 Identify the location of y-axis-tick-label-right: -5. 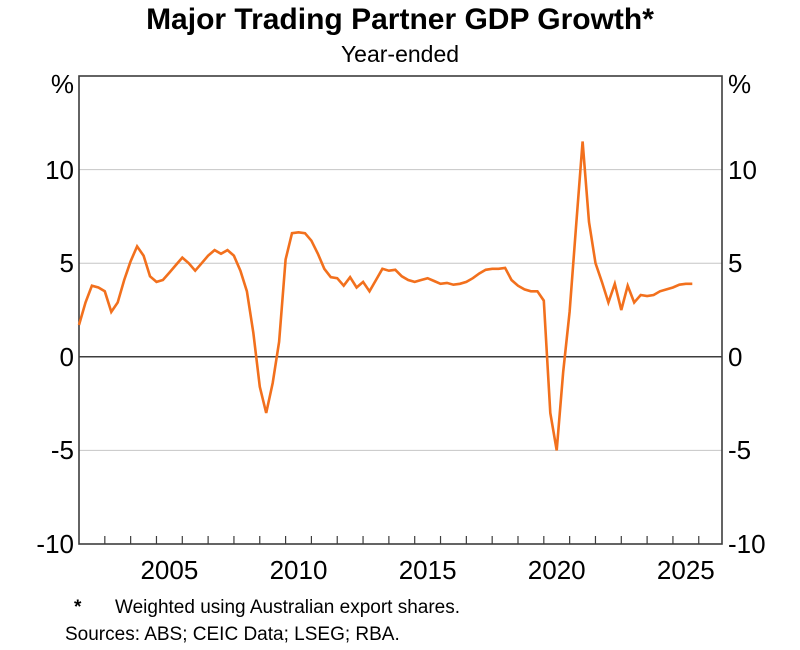
(740, 450).